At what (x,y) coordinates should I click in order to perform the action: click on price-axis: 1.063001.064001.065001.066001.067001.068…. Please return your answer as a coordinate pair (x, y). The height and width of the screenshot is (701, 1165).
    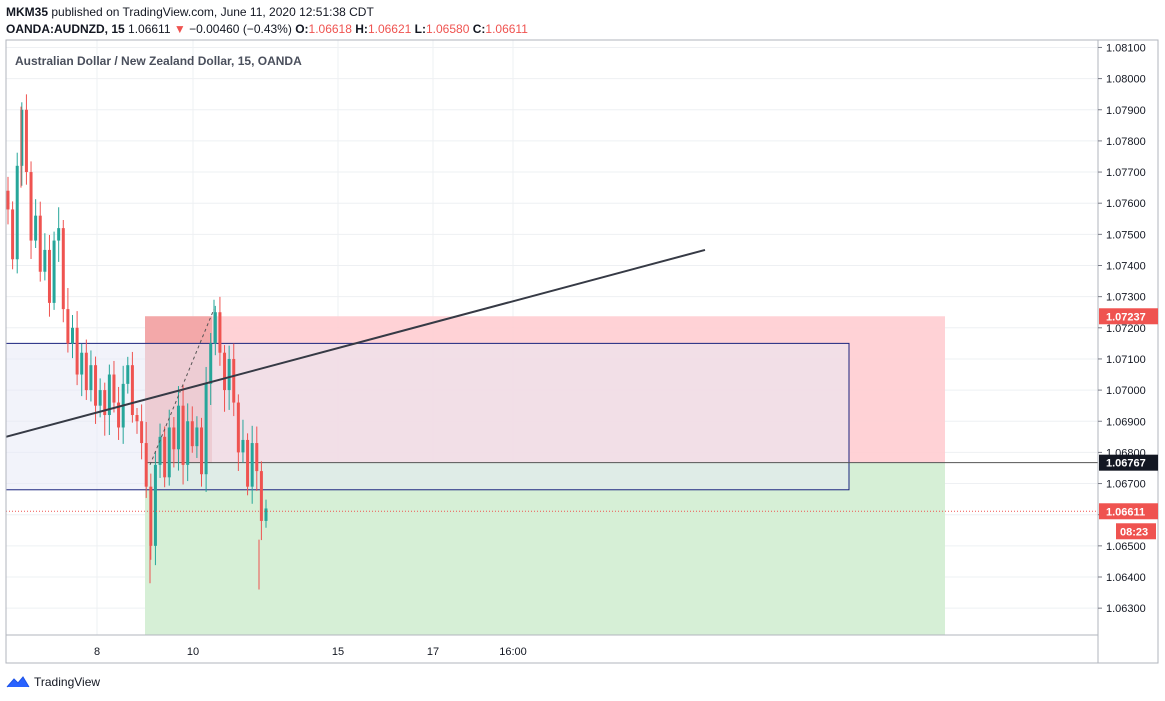
    Looking at the image, I should click on (1122, 328).